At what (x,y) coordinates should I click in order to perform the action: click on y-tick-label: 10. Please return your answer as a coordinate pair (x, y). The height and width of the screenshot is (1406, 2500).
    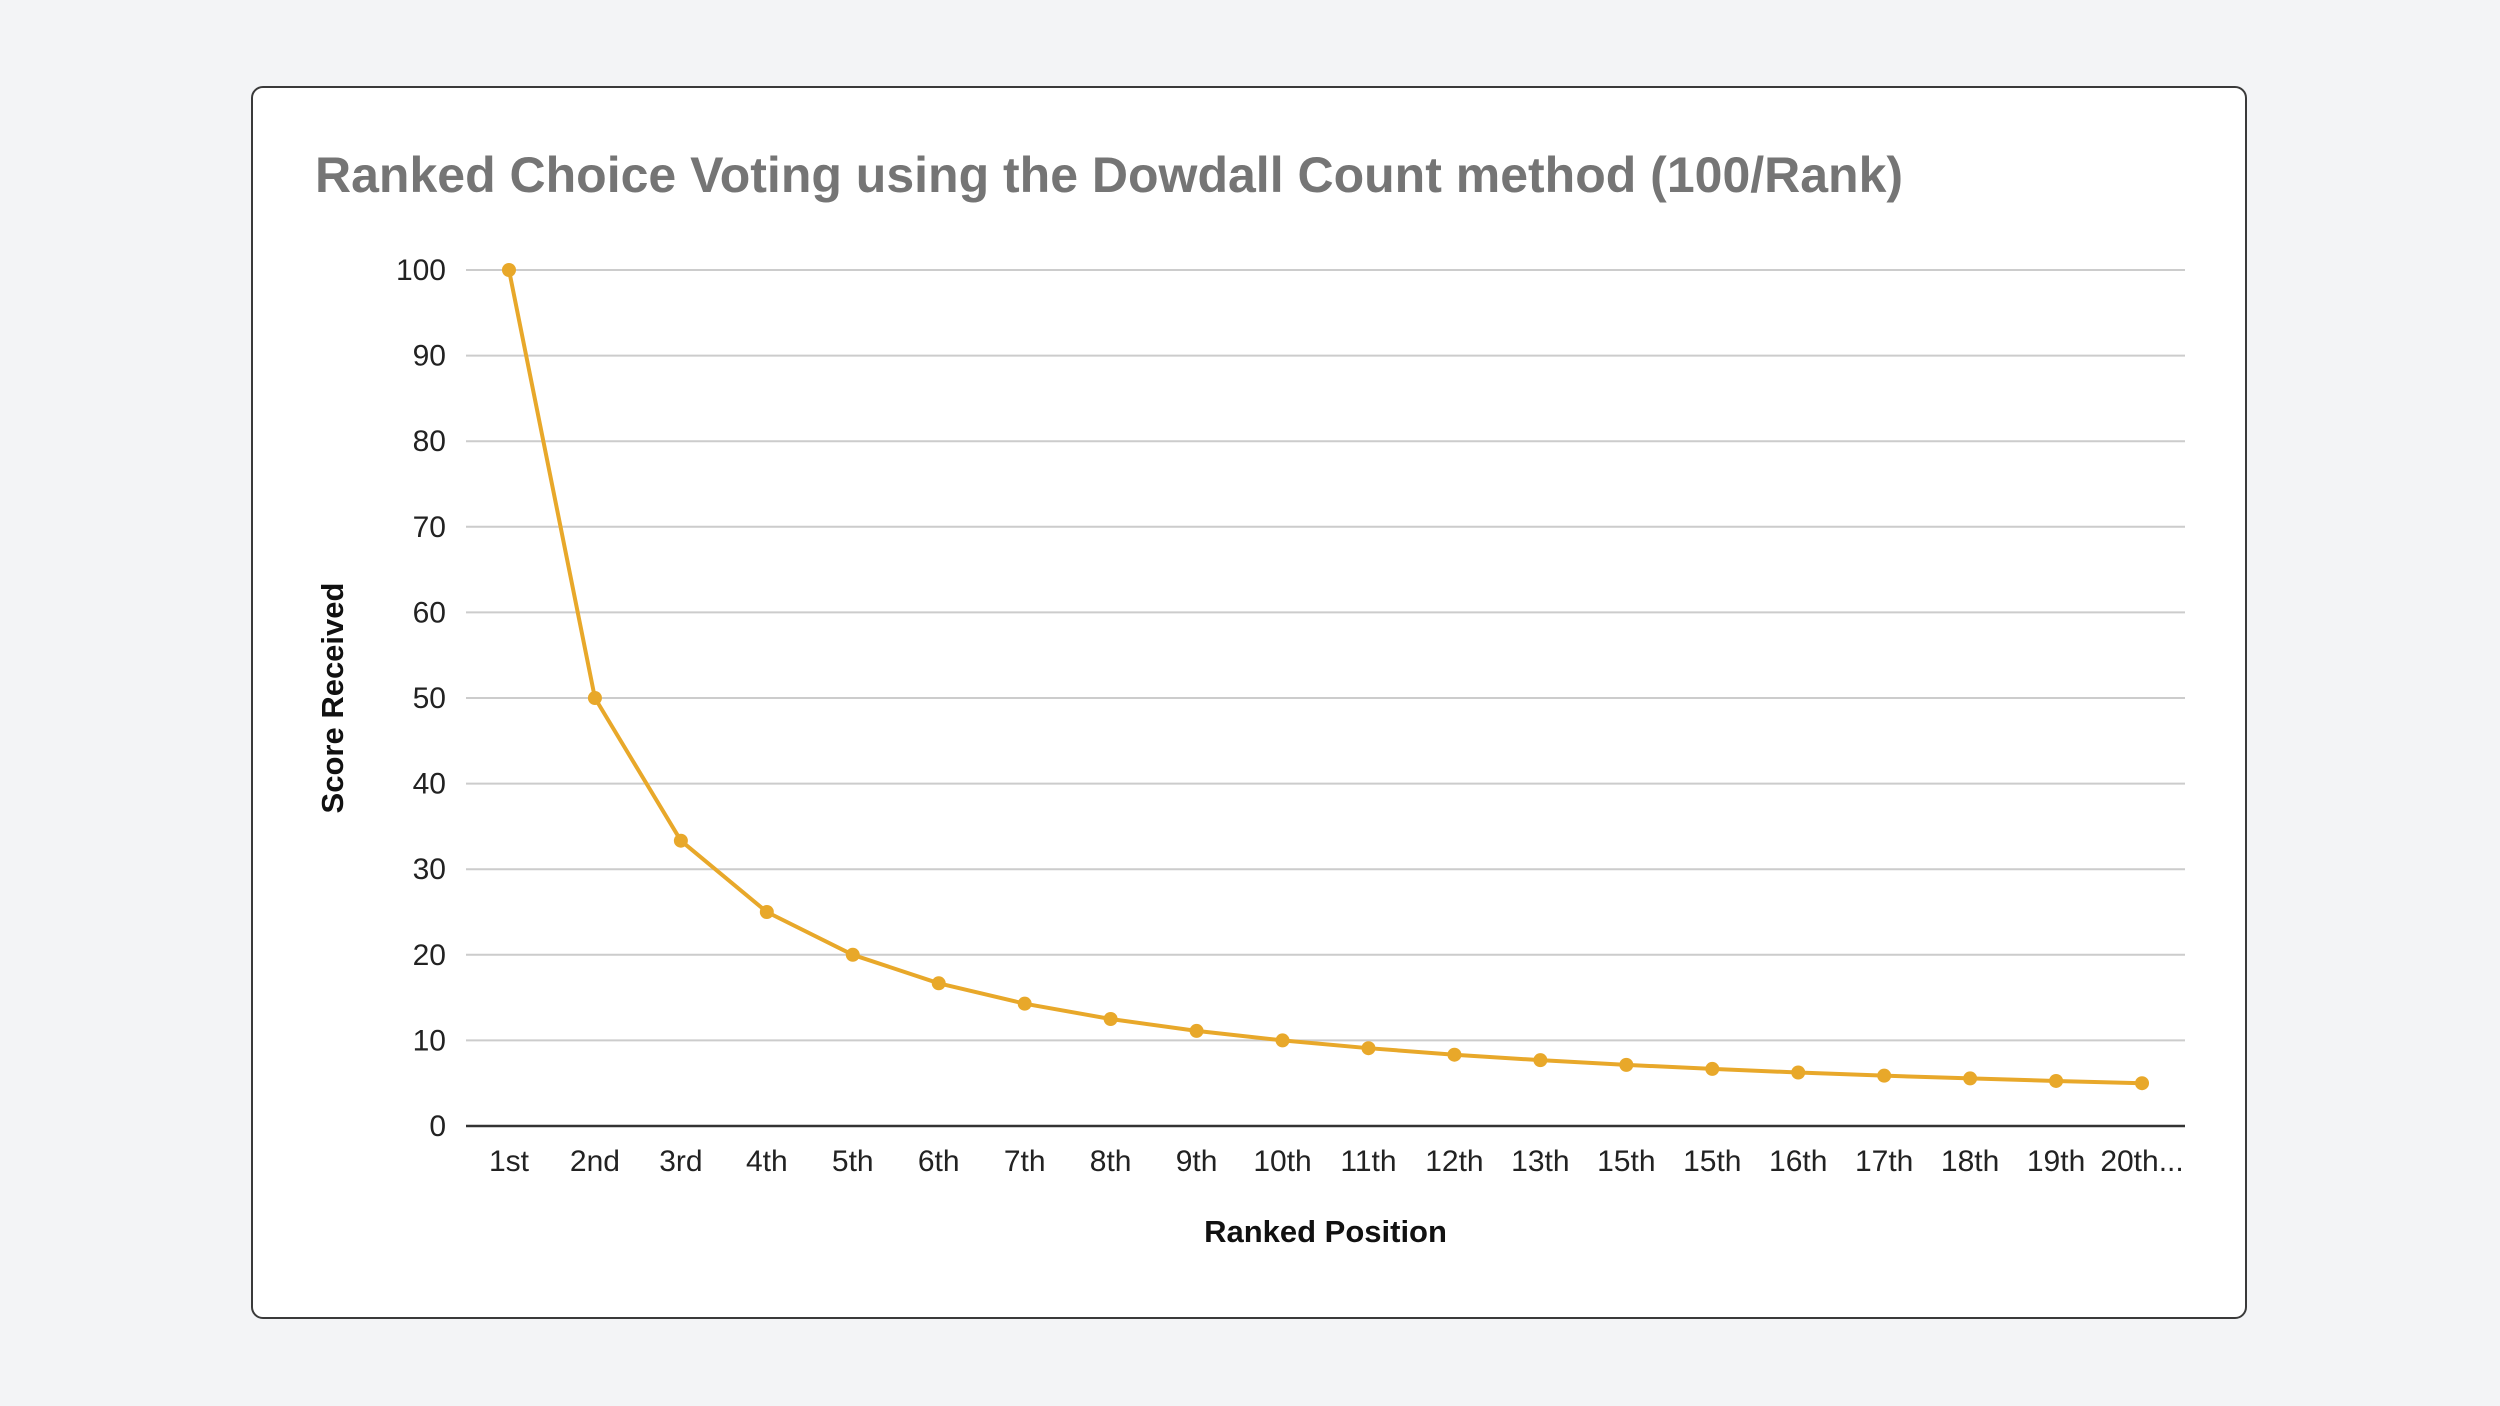
    Looking at the image, I should click on (429, 1040).